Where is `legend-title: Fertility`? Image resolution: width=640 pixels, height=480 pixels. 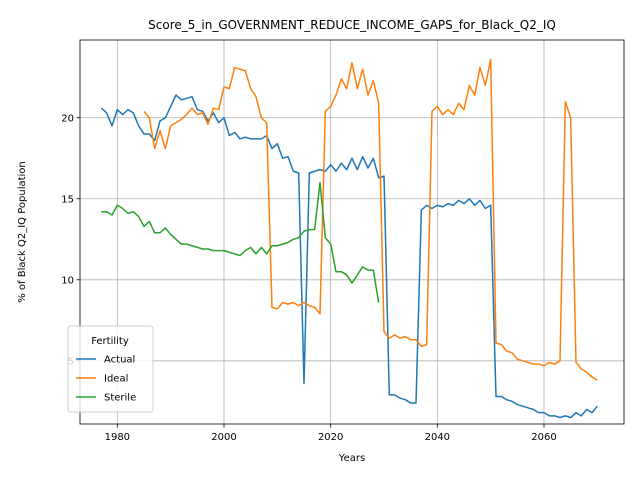 legend-title: Fertility is located at coordinates (110, 341).